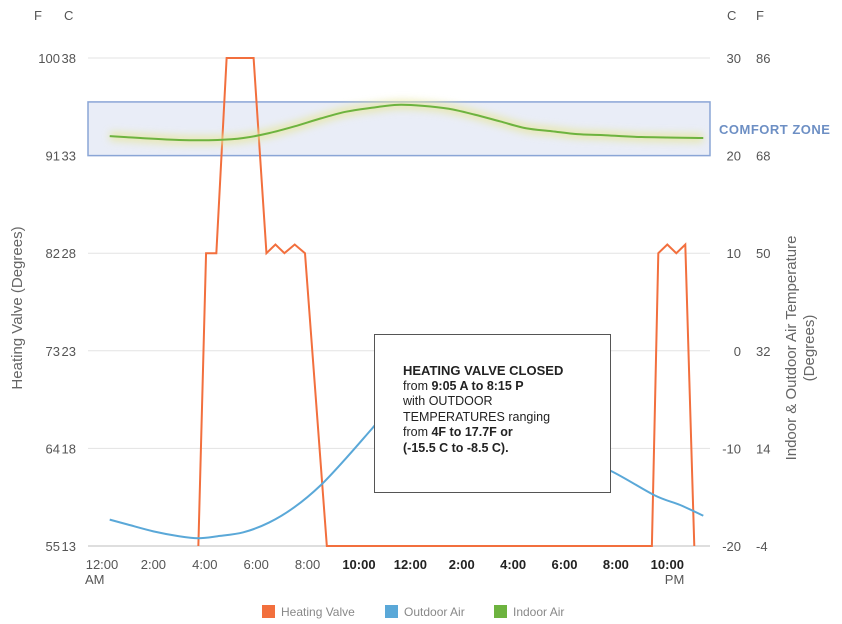 This screenshot has height=624, width=842. What do you see at coordinates (53, 253) in the screenshot?
I see `left-tick-f: 82` at bounding box center [53, 253].